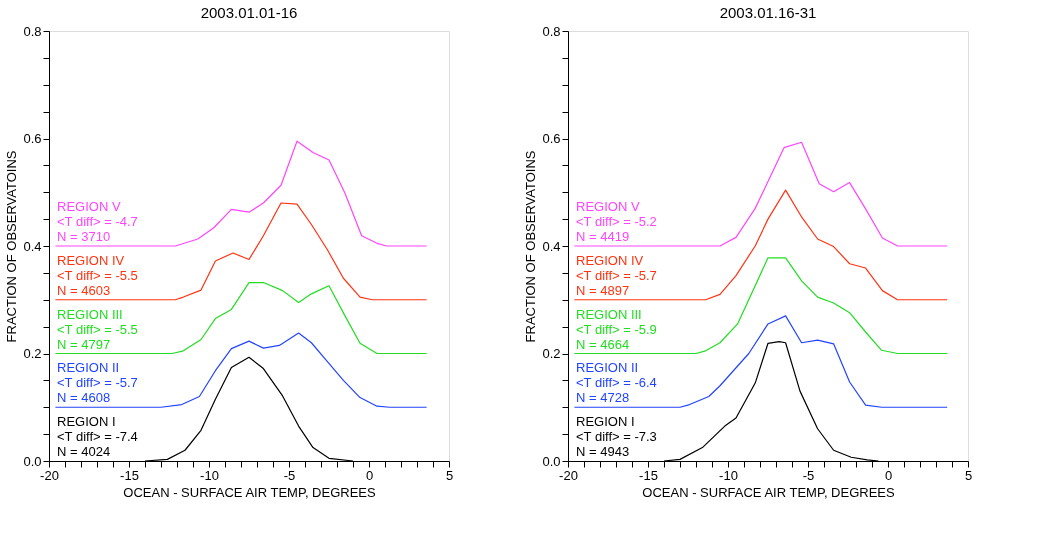 The image size is (1060, 545). Describe the element at coordinates (84, 290) in the screenshot. I see `annotation: N = 4603` at that location.